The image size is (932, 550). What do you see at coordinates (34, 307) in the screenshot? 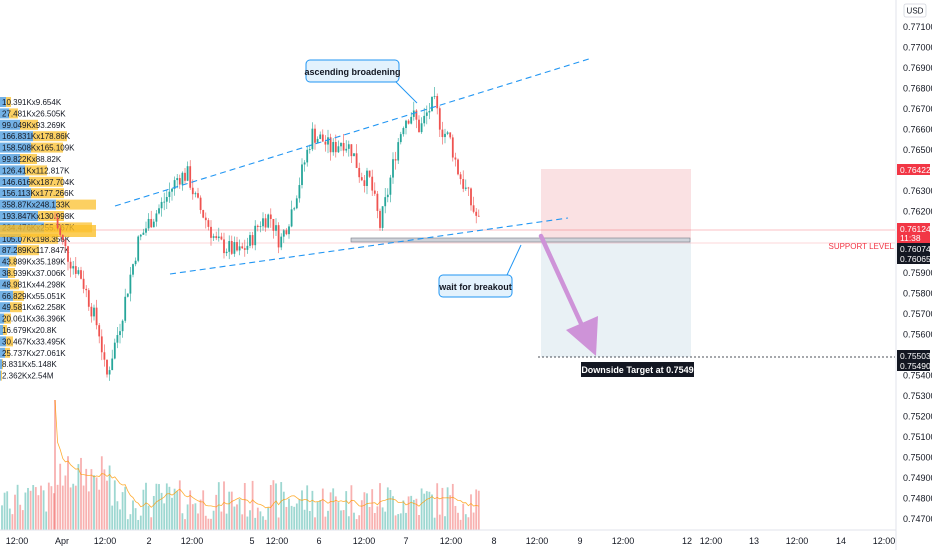
I see `volume-profile-label: 49.581Kx62.258K` at bounding box center [34, 307].